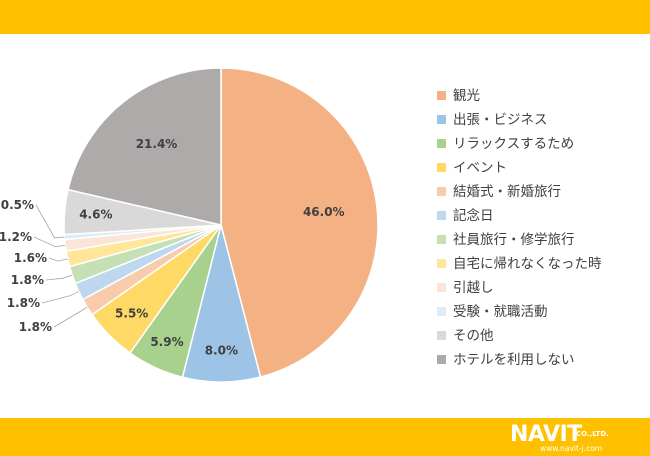 This screenshot has height=456, width=650. Describe the element at coordinates (157, 144) in the screenshot. I see `data-label: 21.4%` at that location.